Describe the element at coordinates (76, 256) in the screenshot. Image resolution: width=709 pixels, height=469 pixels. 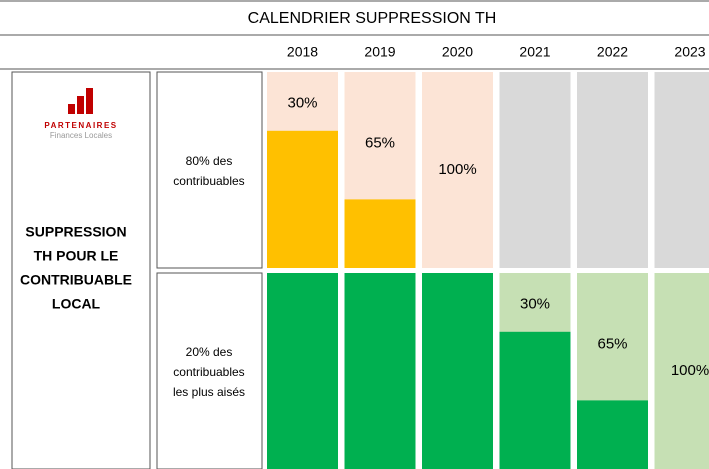
I see `heading-line: TH POUR LE` at that location.